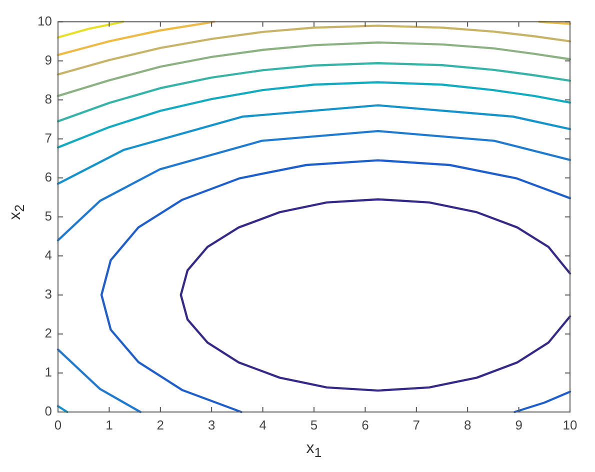 This screenshot has width=595, height=472. What do you see at coordinates (48, 255) in the screenshot?
I see `y-tick-label: 4` at bounding box center [48, 255].